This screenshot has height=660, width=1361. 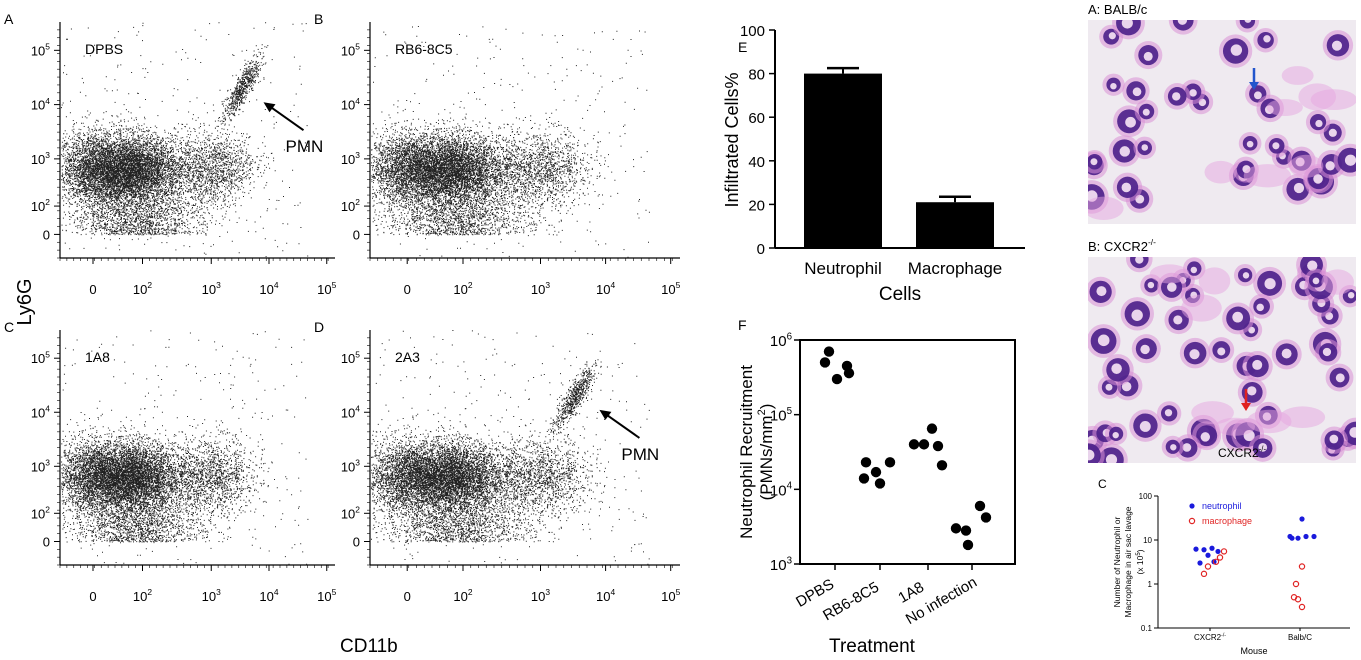 I want to click on flow-panel-c: C 1A8 0 10² 10³ 10⁴ 10⁵ 0 10² 10³ 10⁴ 10⁵, so click(x=170, y=461).